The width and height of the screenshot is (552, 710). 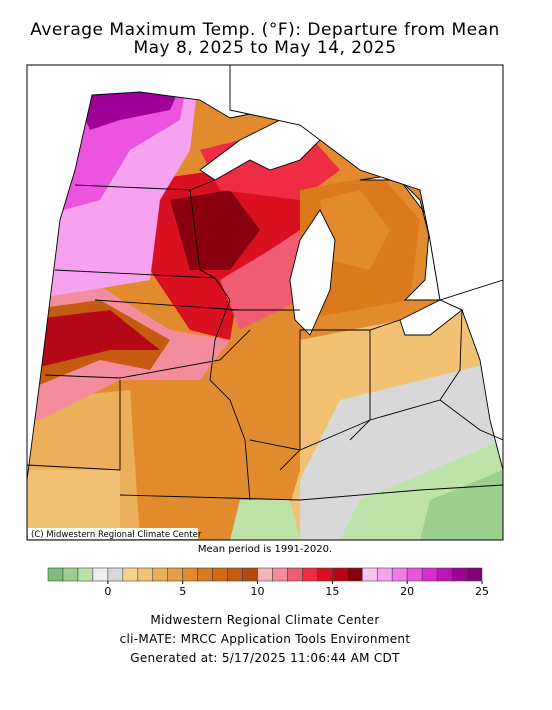 What do you see at coordinates (265, 658) in the screenshot?
I see `footer-line: Generated at: 5/17/2025 11:06:44 AM CDT` at bounding box center [265, 658].